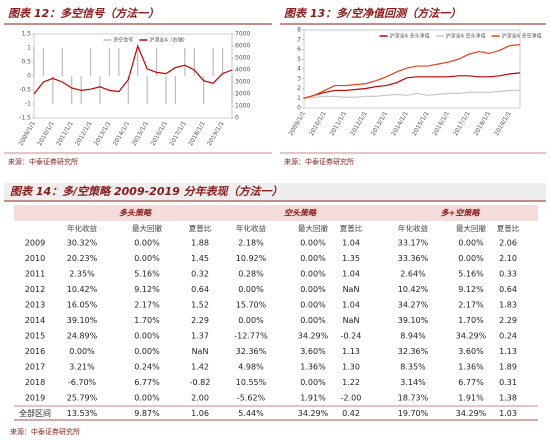  I want to click on table-cell: 1.36%, so click(313, 367).